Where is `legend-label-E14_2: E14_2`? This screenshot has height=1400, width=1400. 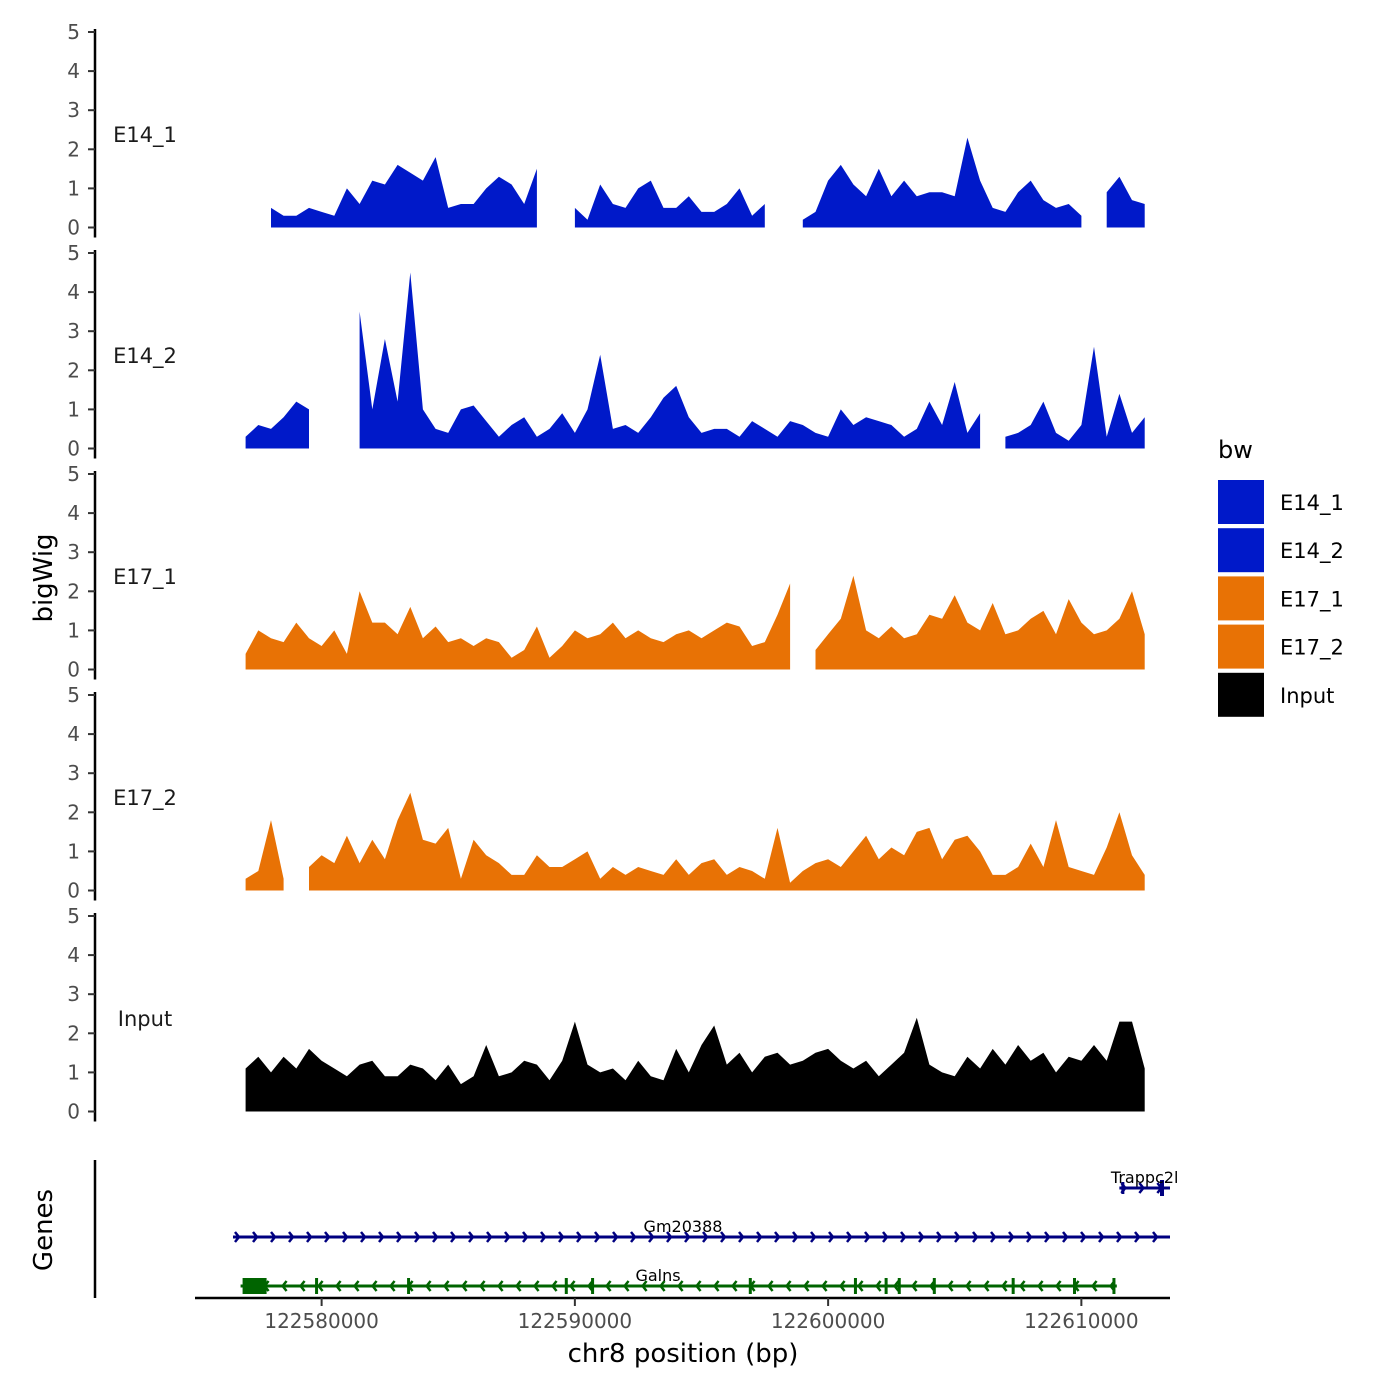
legend-label-E14_2: E14_2 is located at coordinates (1312, 551).